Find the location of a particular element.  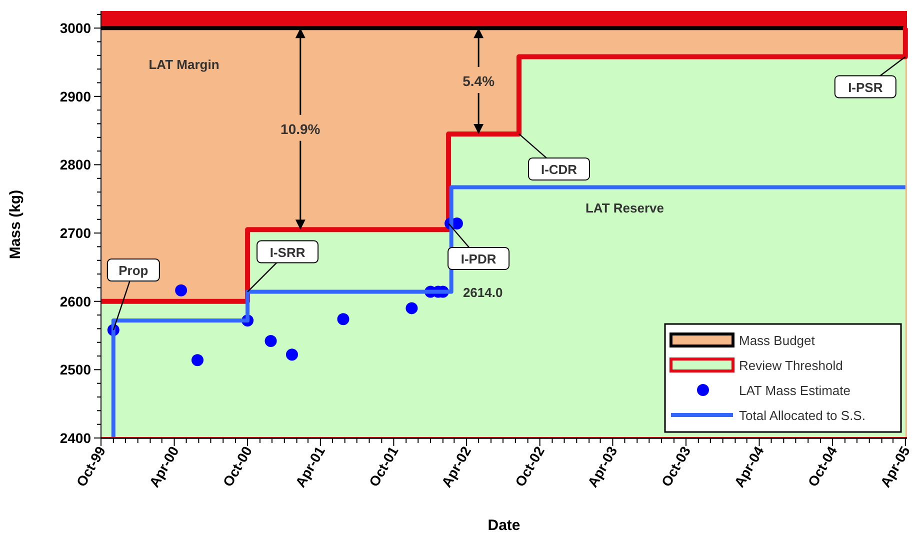

annotation: Prop is located at coordinates (133, 270).